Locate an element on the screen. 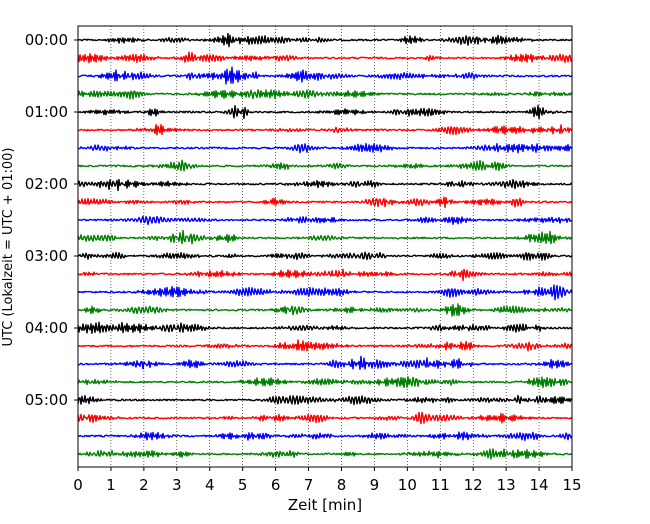 The image size is (650, 524). x-tick-label: 4 is located at coordinates (210, 485).